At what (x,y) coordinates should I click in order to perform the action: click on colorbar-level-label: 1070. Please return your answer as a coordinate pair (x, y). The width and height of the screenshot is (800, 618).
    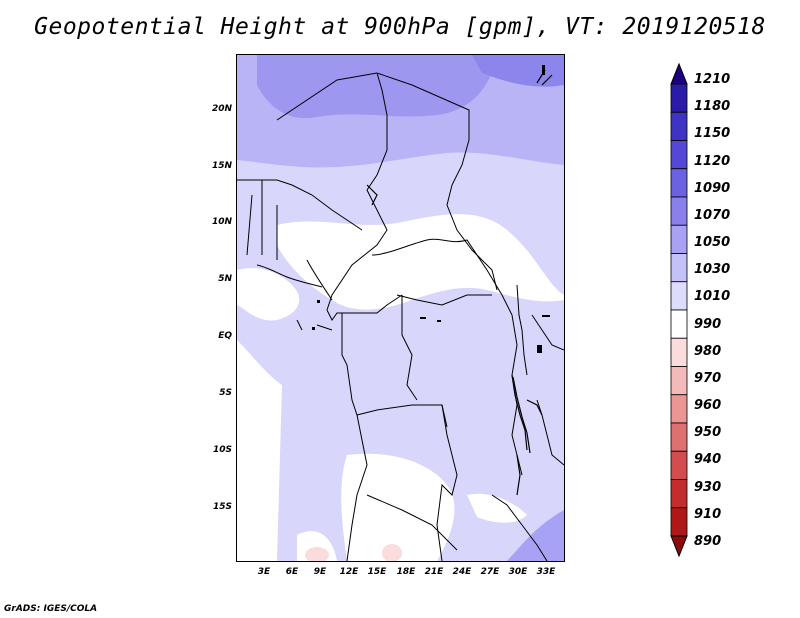
    Looking at the image, I should click on (712, 215).